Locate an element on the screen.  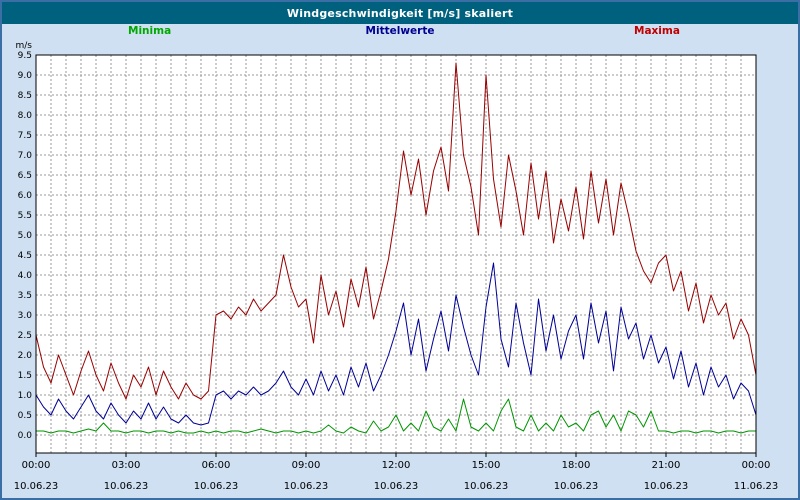
legend-item-minima: Minima is located at coordinates (150, 31).